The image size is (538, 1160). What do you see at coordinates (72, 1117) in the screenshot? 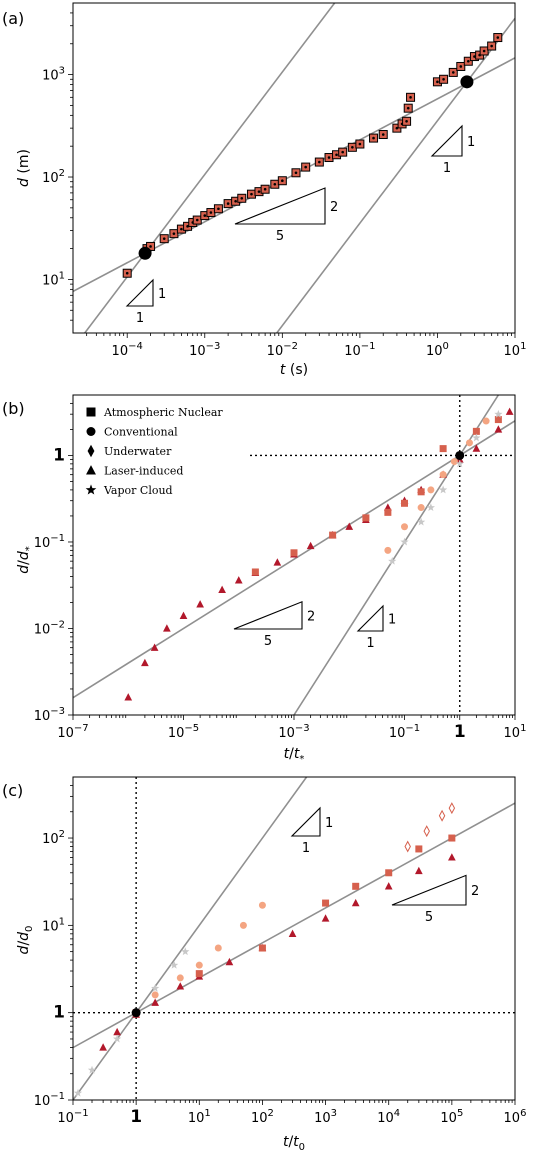
I see `panel-c-x-tick-label: 10−1` at bounding box center [72, 1117].